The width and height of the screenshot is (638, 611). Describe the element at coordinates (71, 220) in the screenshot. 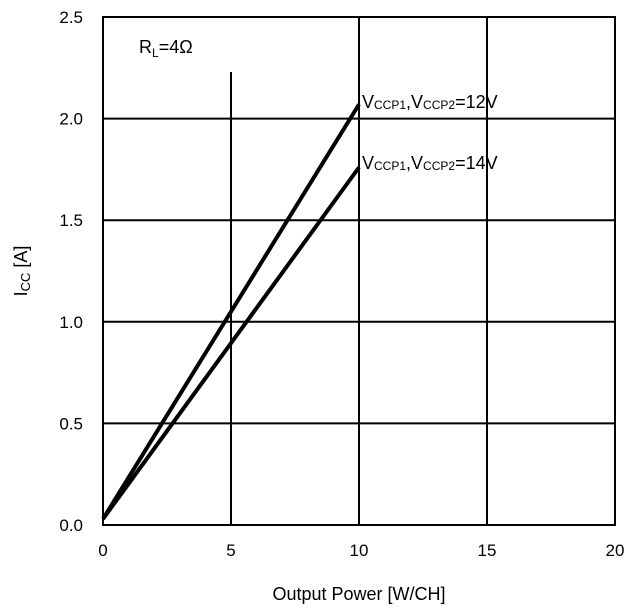

I see `y-tick-label: 1.5` at that location.